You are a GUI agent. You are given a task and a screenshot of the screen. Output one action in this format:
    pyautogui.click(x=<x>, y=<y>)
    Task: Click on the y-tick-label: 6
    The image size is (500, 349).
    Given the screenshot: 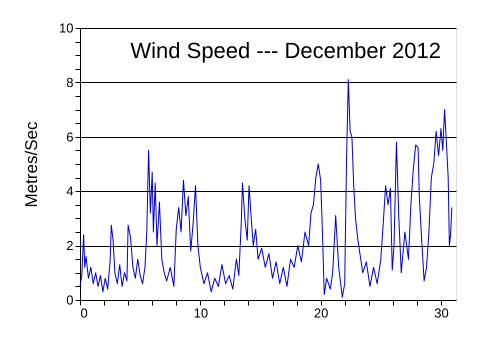 What is the action you would take?
    pyautogui.click(x=70, y=136)
    